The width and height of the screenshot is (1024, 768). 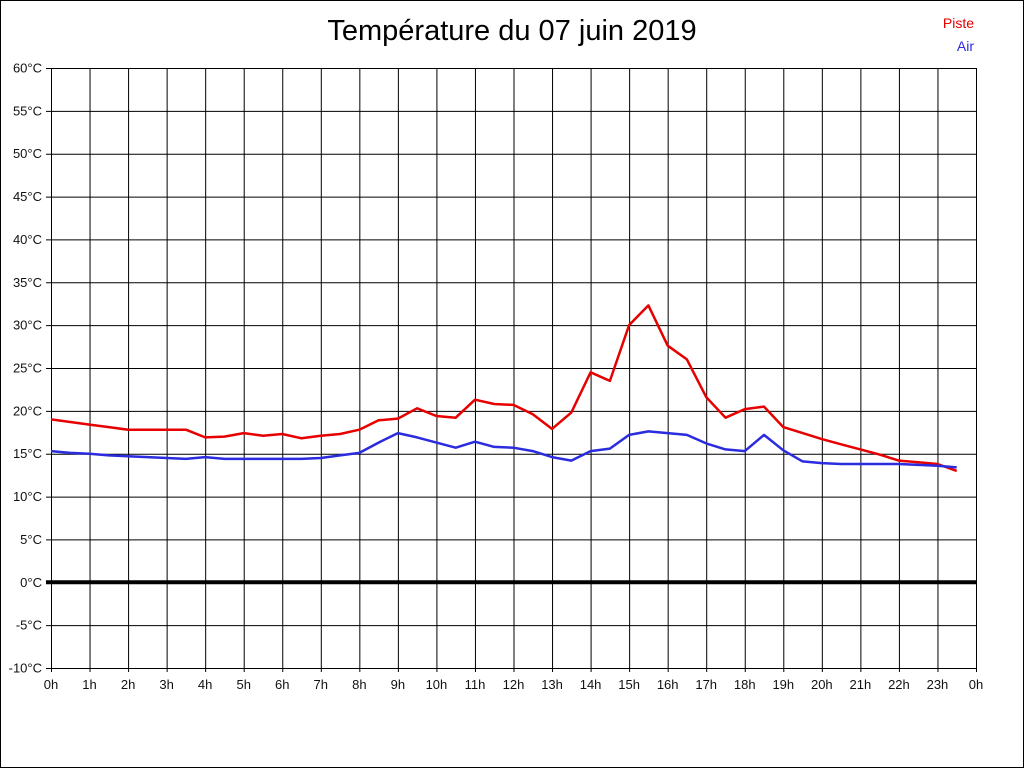 I want to click on y-tick-label: 15°C, so click(x=27, y=453).